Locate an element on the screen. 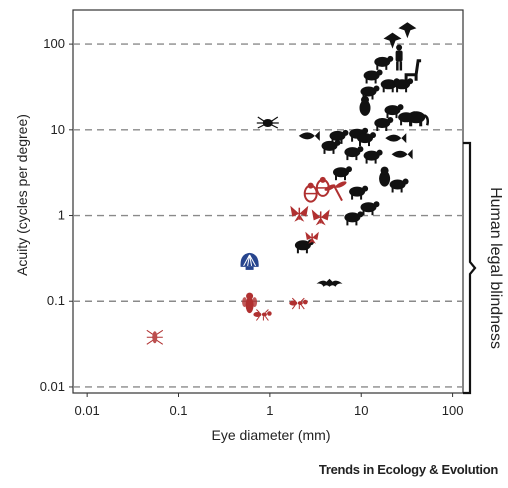  fruitfly-icon is located at coordinates (155, 337).